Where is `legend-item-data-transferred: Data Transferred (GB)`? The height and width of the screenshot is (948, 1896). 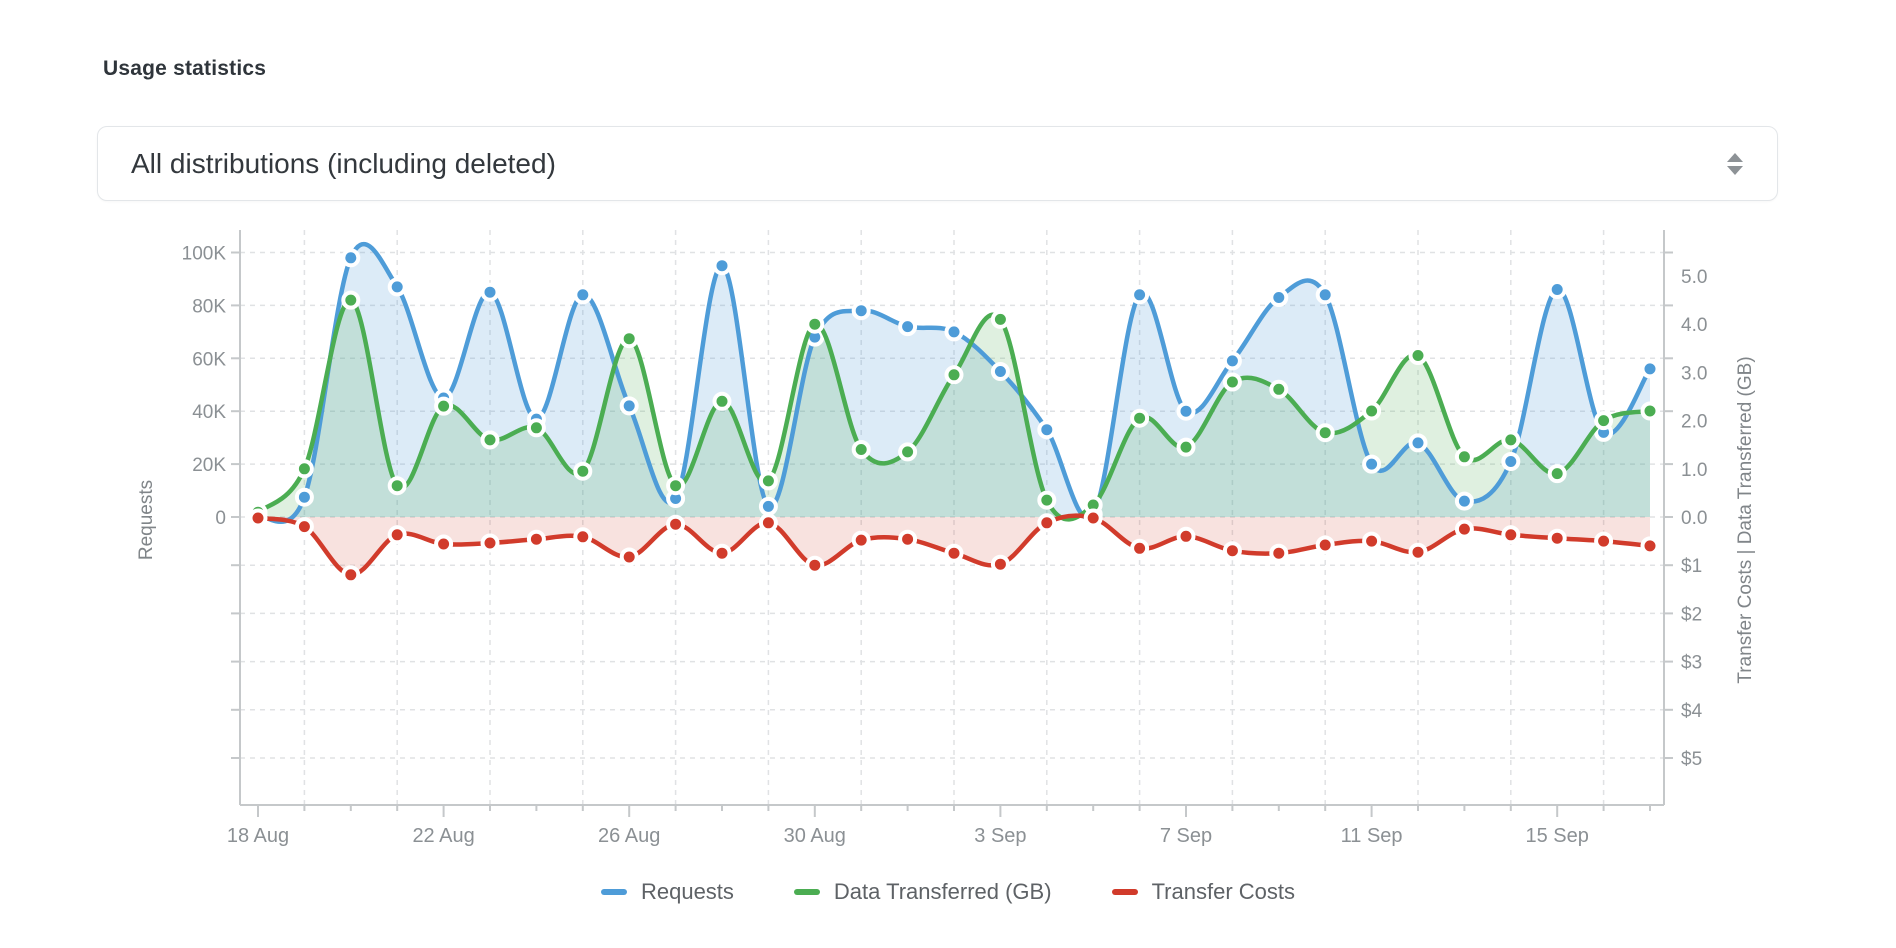 legend-item-data-transferred: Data Transferred (GB) is located at coordinates (922, 892).